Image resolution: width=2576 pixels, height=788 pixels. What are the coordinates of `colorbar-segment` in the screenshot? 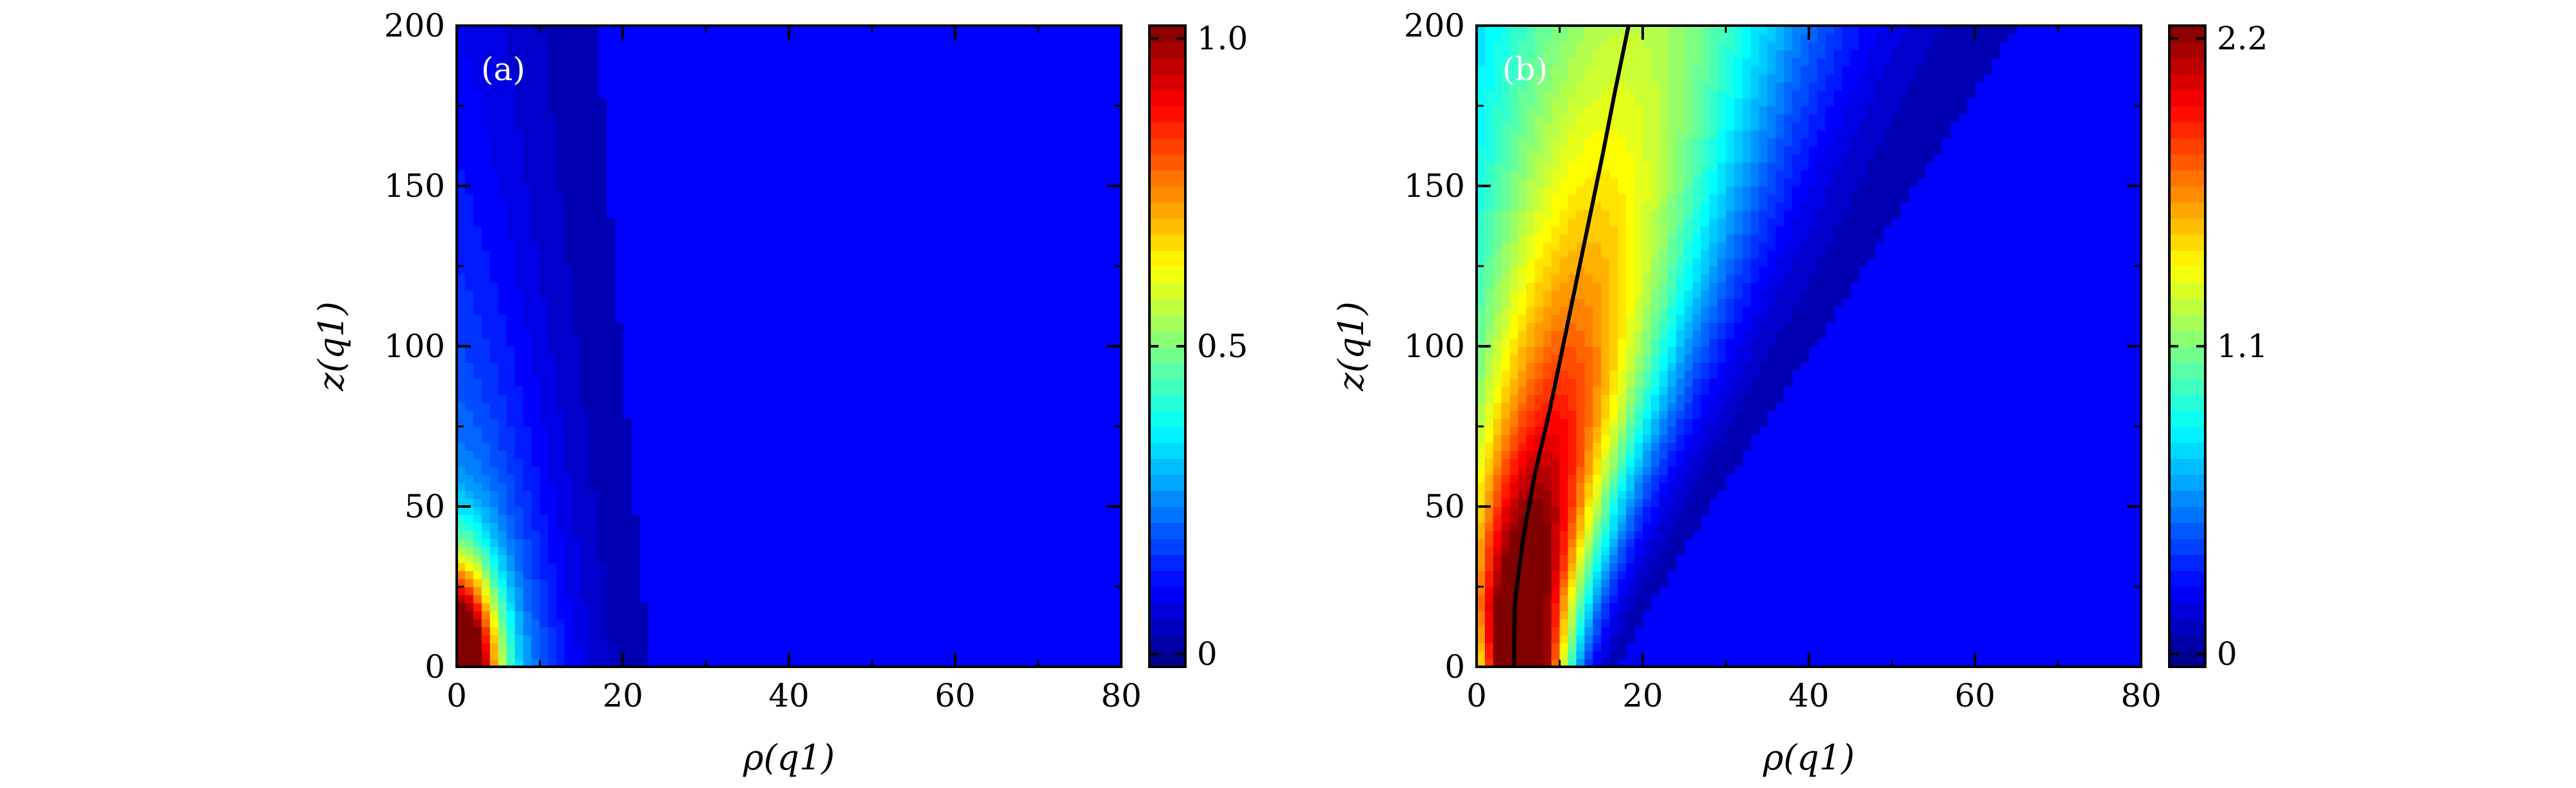 It's located at (1167, 306).